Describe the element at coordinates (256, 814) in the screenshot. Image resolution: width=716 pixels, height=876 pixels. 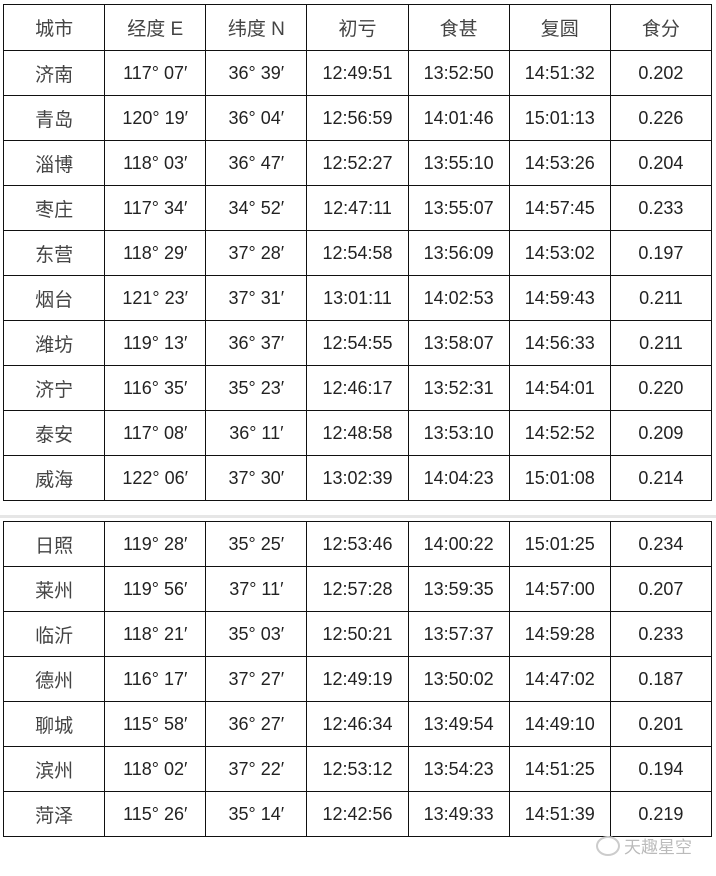
I see `cell-latitude: 35° 14′` at that location.